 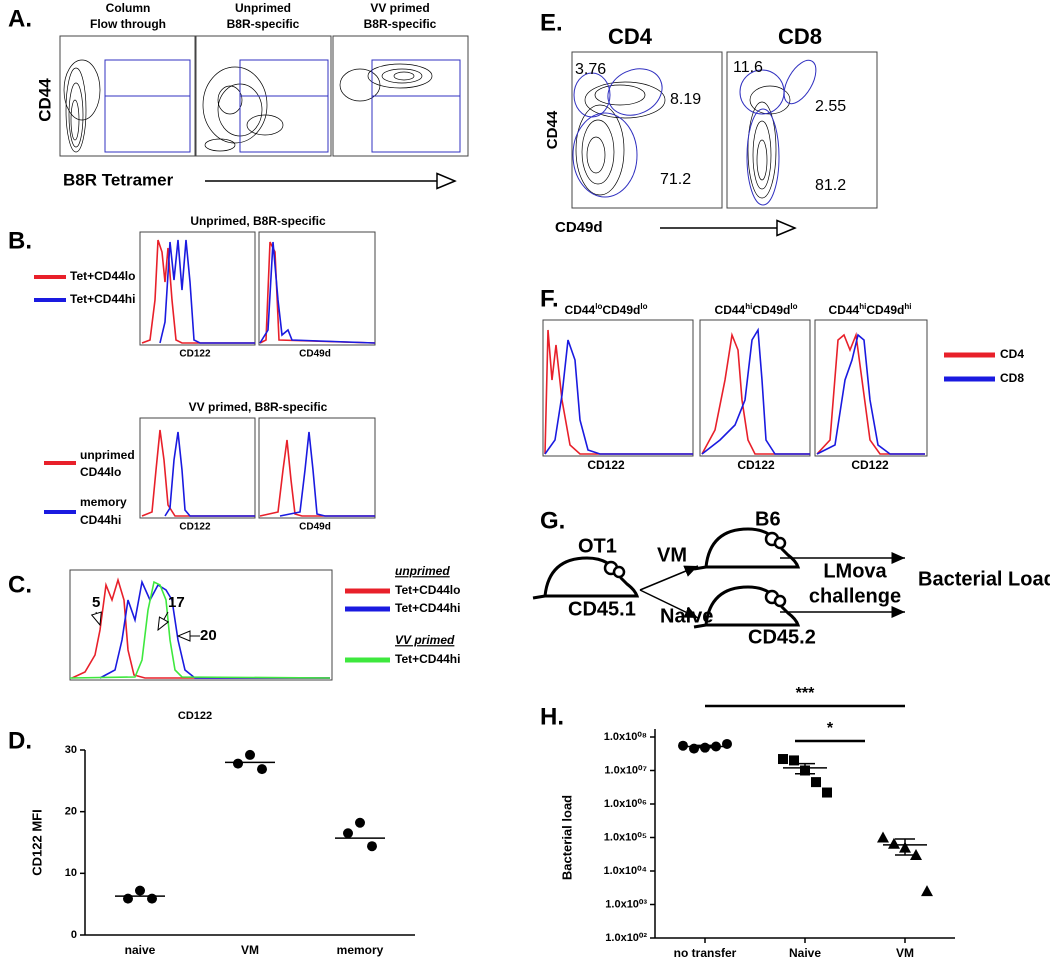 What do you see at coordinates (625, 804) in the screenshot?
I see `y-tick-label: 1.0x10⁰⁶` at bounding box center [625, 804].